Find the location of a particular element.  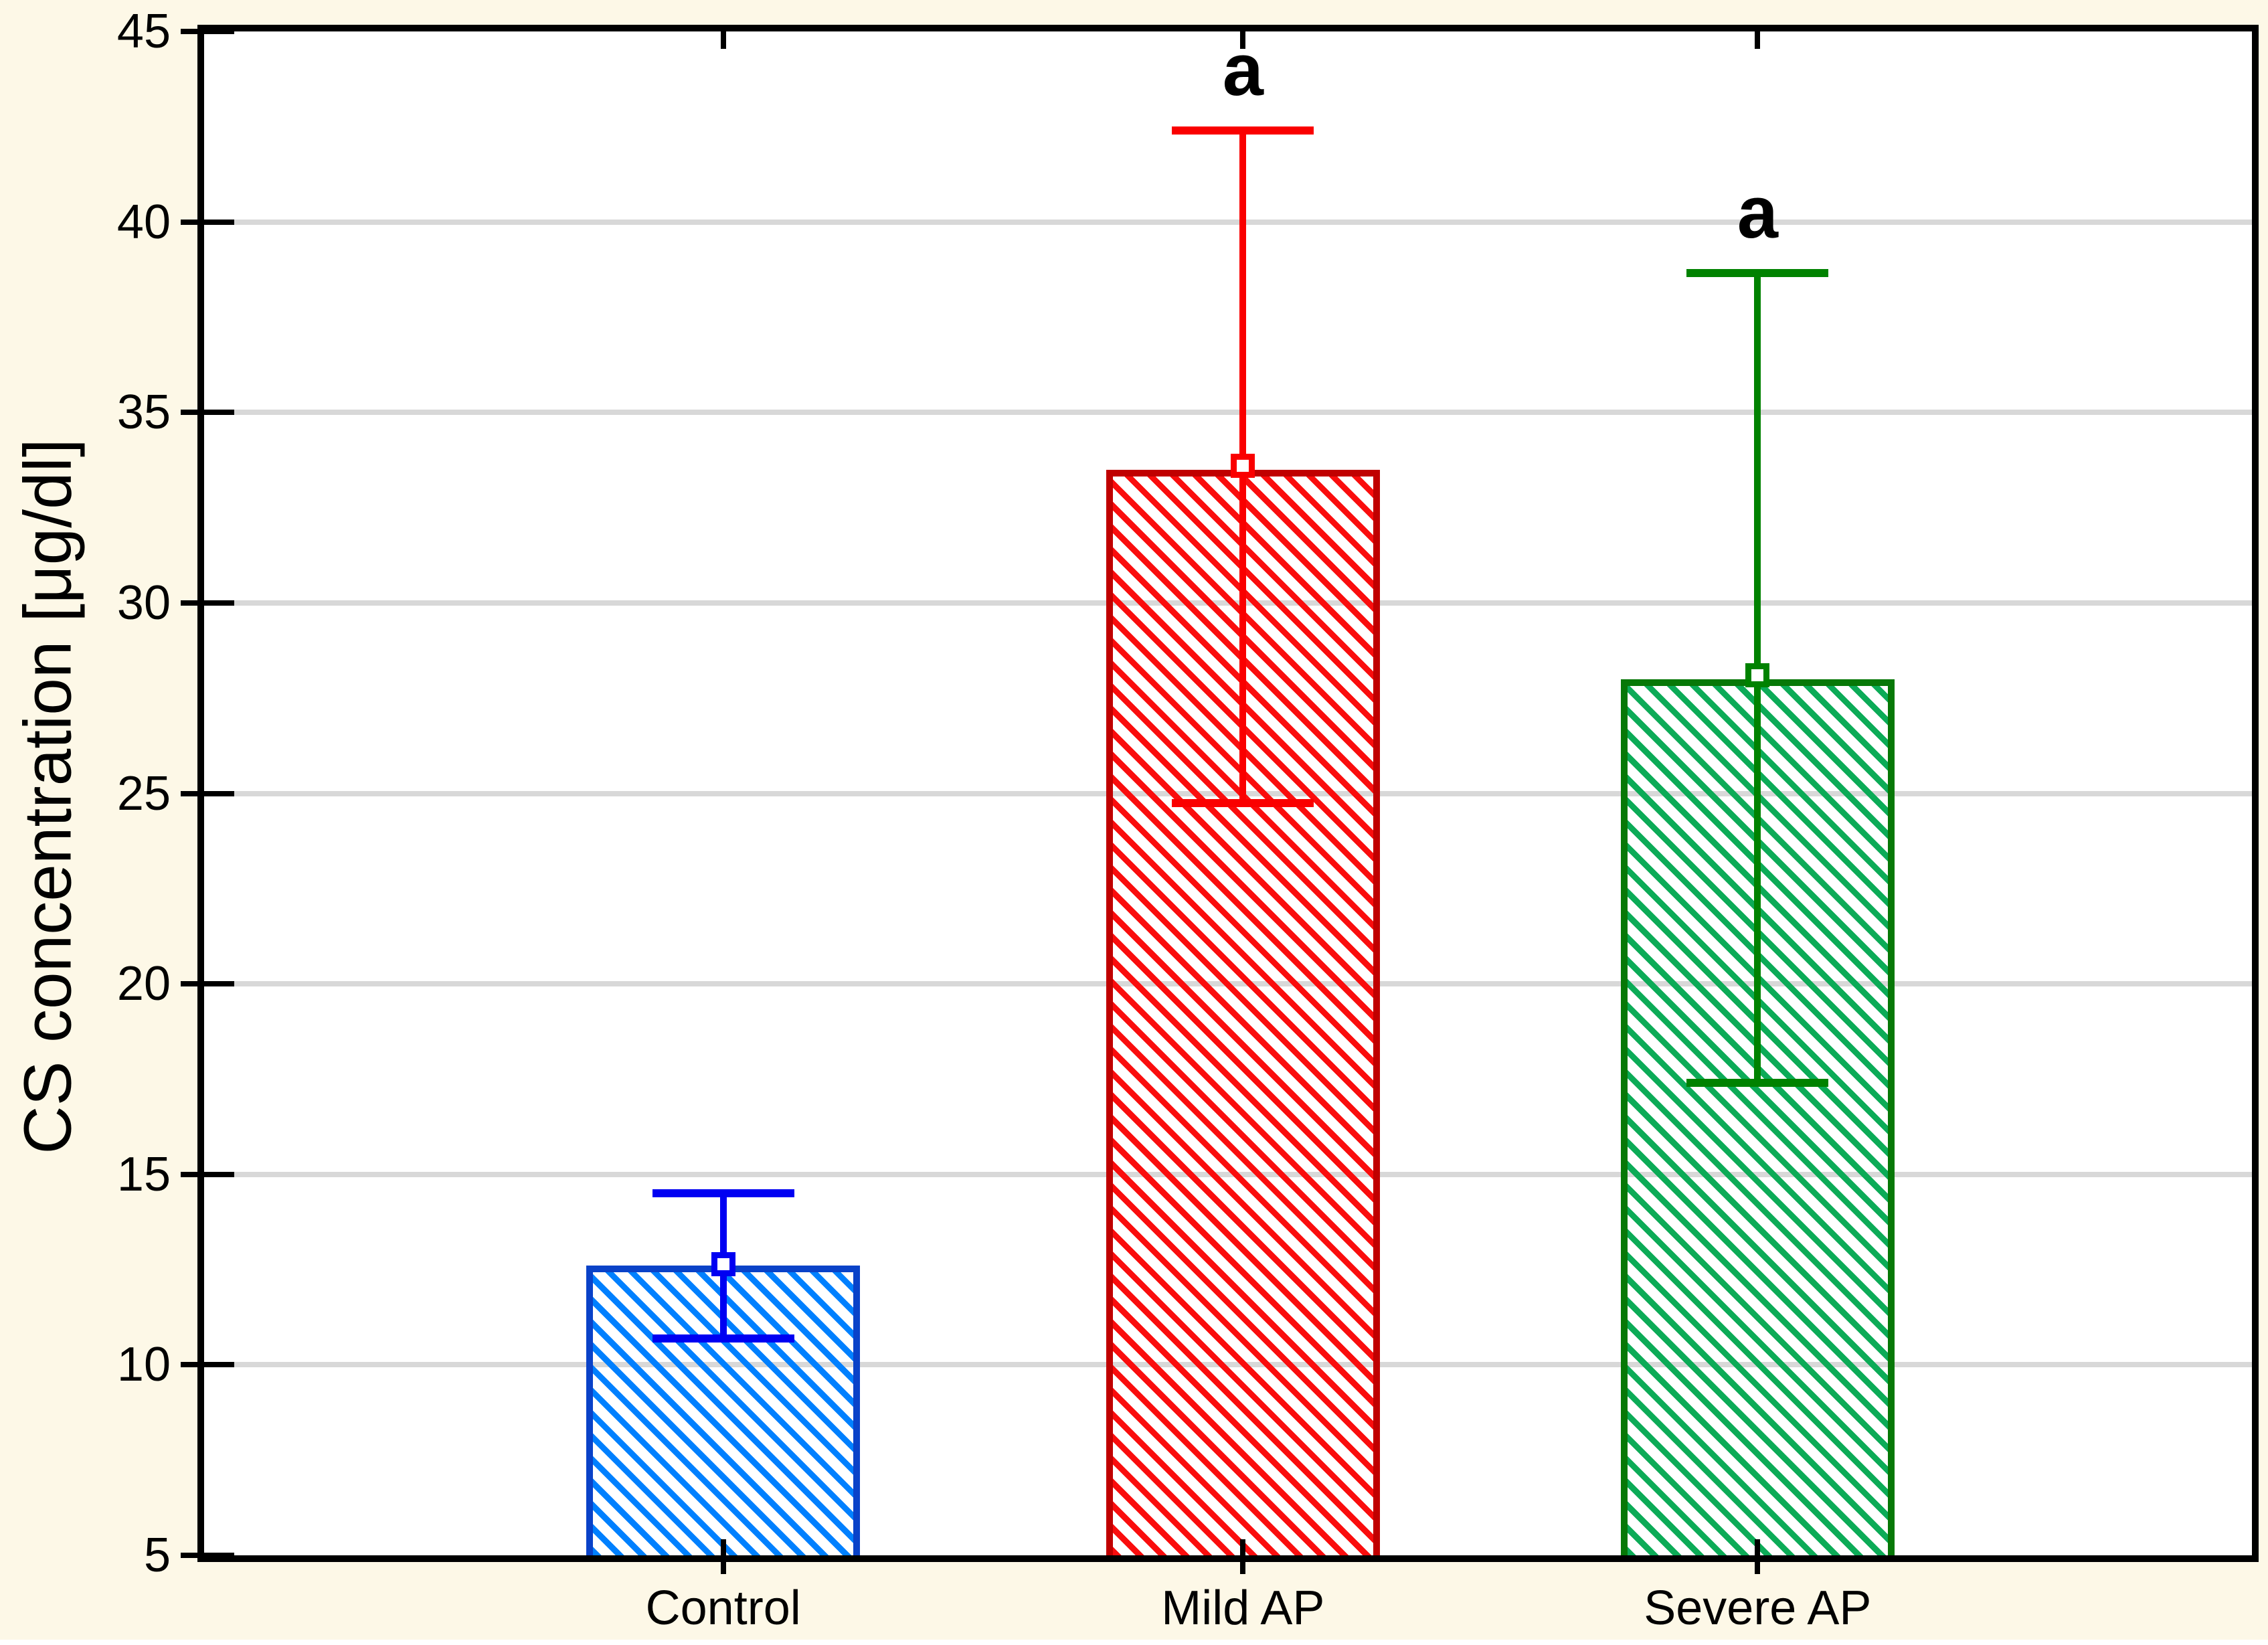

error-bar-cap-lower-severe-ap is located at coordinates (1757, 1084).